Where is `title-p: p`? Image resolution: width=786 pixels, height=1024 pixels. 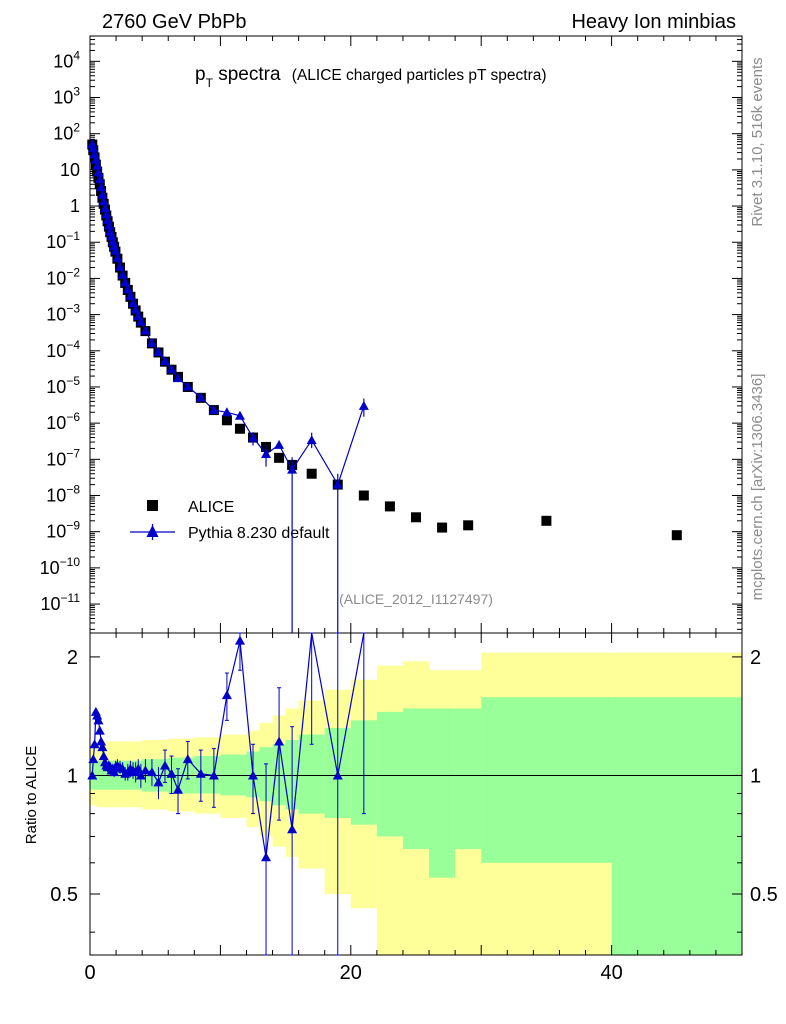
title-p: p is located at coordinates (200, 74).